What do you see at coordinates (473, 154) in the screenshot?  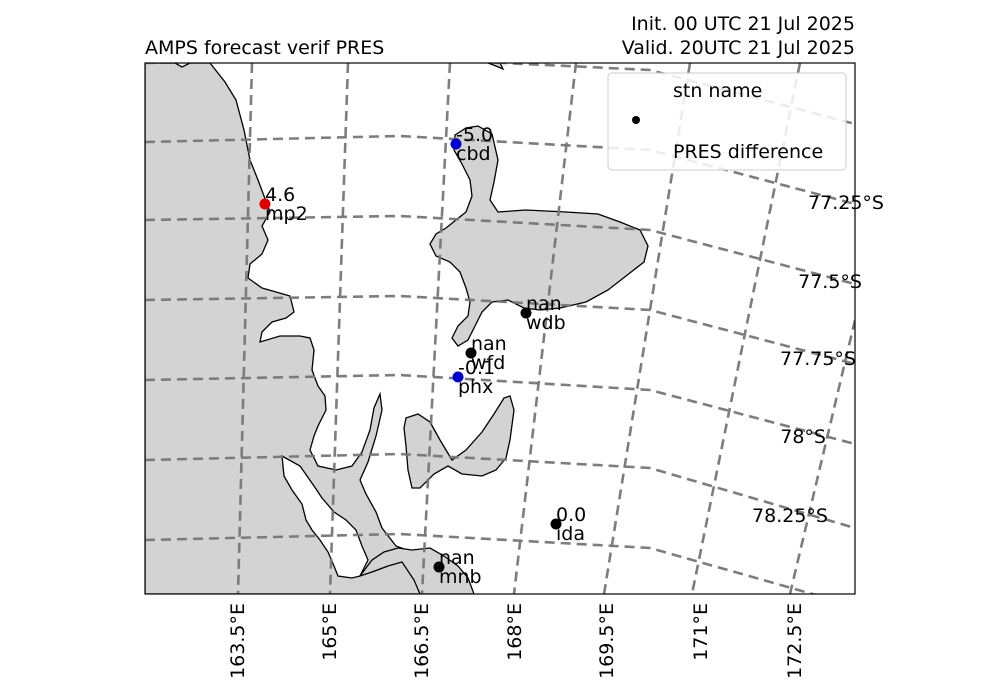 I see `station-name-label: cbd` at bounding box center [473, 154].